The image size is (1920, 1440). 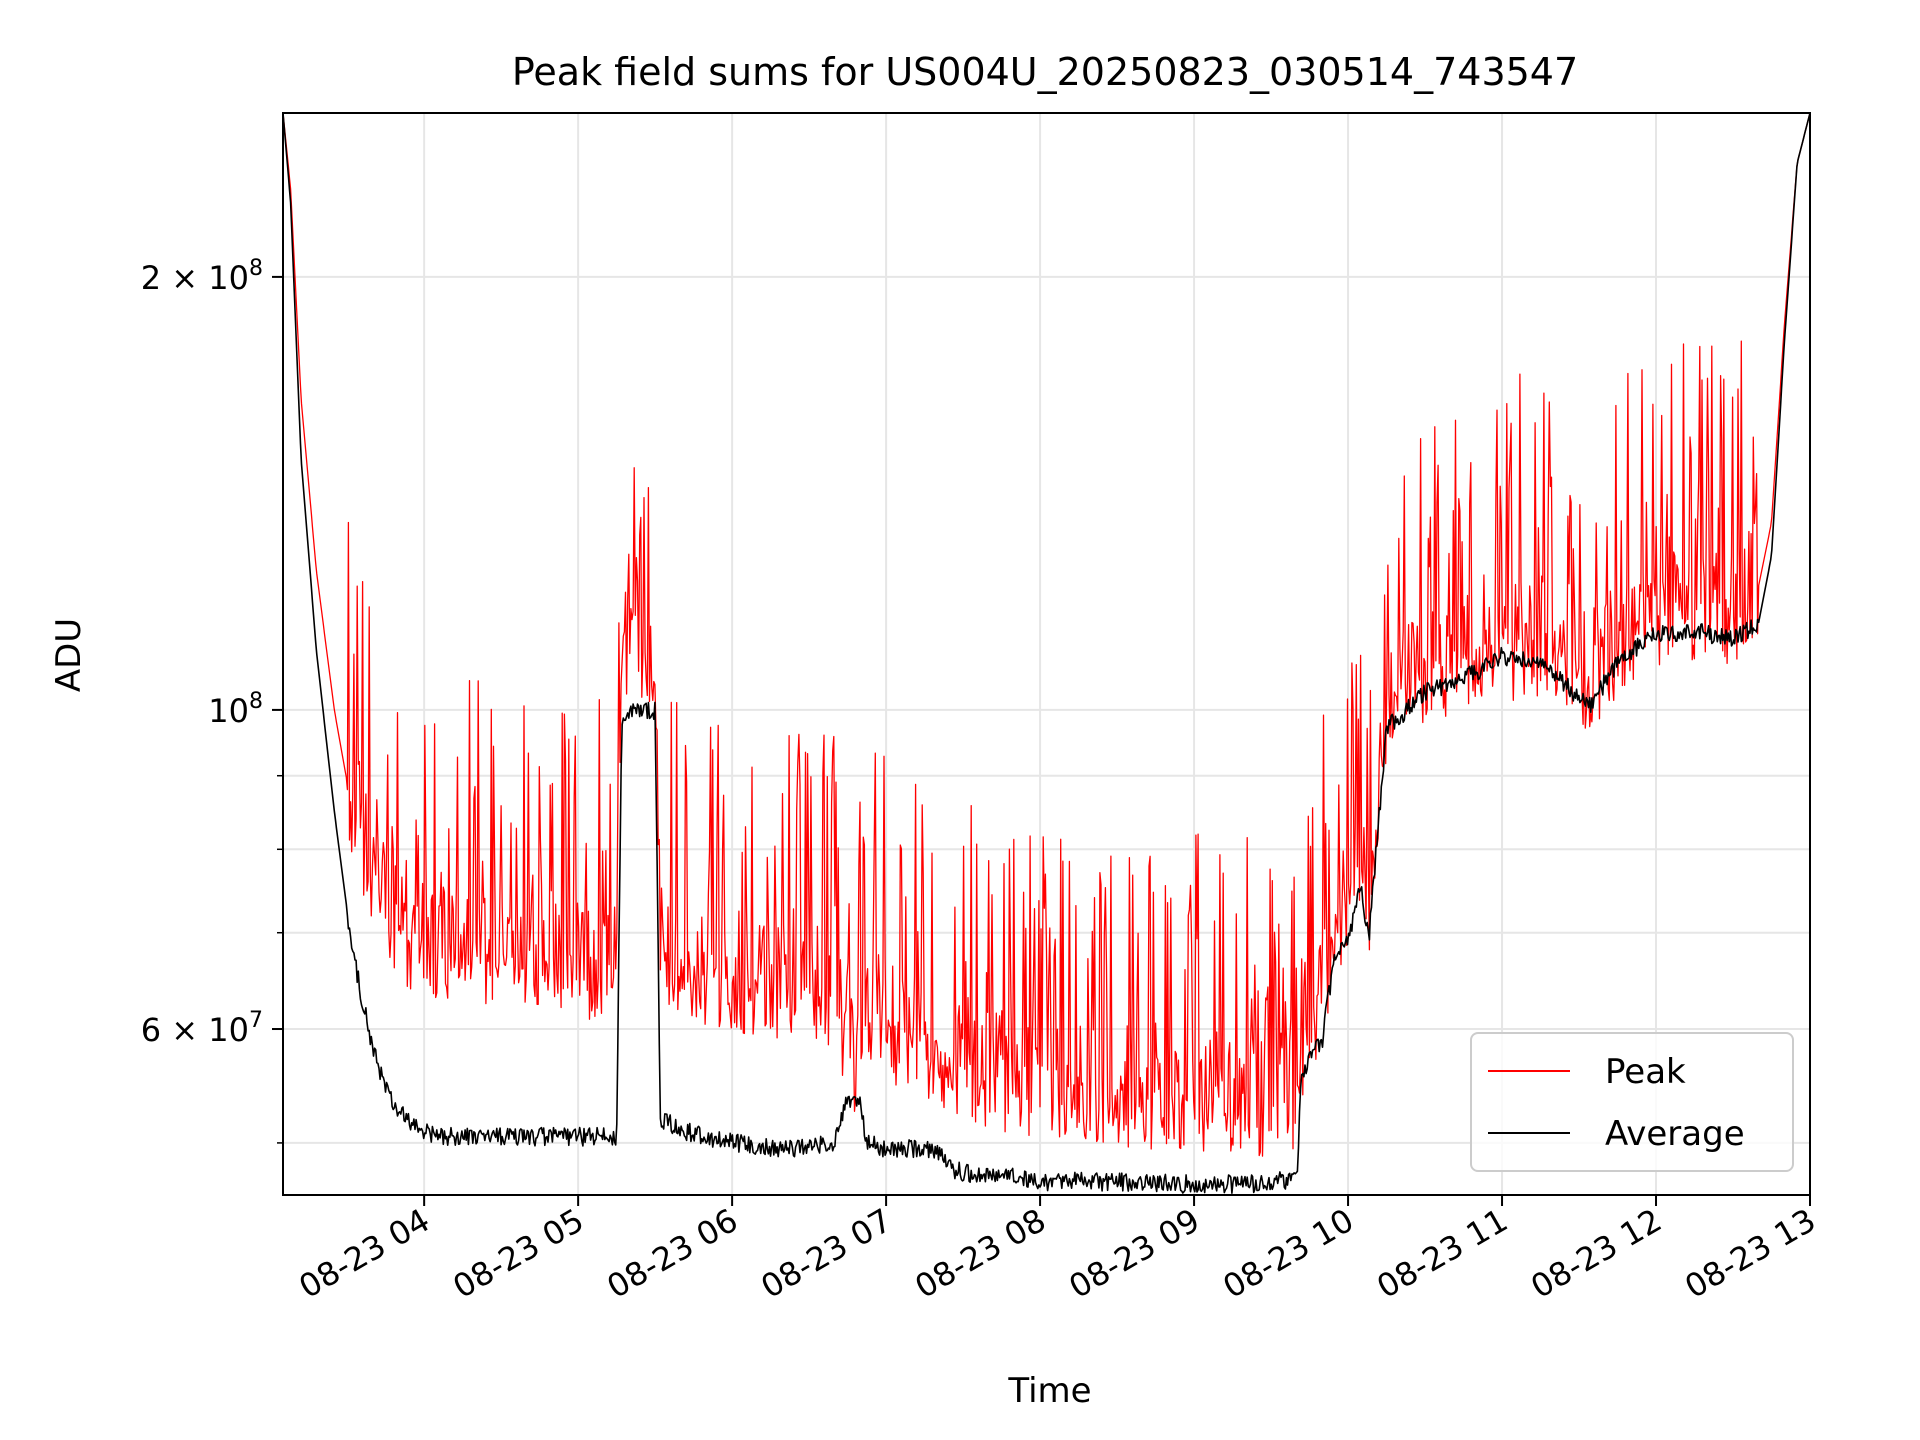 I want to click on y-axis: 6 × 107 108 2 × 108, so click(x=212, y=700).